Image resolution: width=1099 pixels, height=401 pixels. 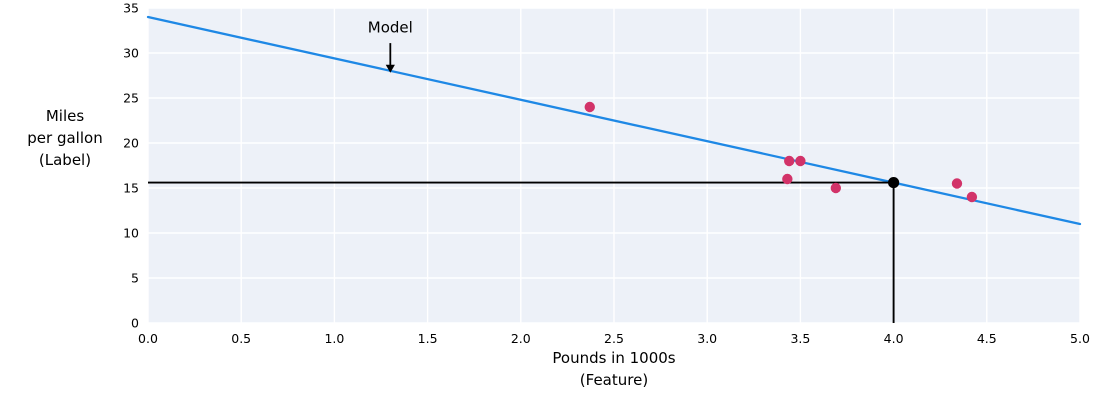 I want to click on svg-text: 0, so click(x=135, y=323).